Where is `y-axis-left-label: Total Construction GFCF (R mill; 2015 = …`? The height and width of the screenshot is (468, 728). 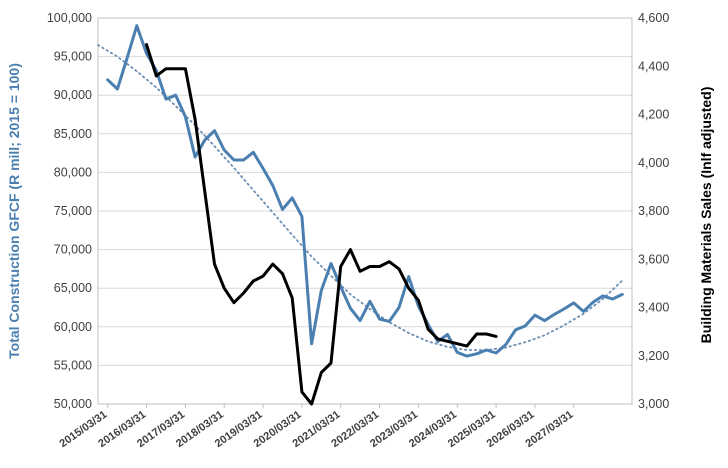
y-axis-left-label: Total Construction GFCF (R mill; 2015 = … is located at coordinates (14, 211).